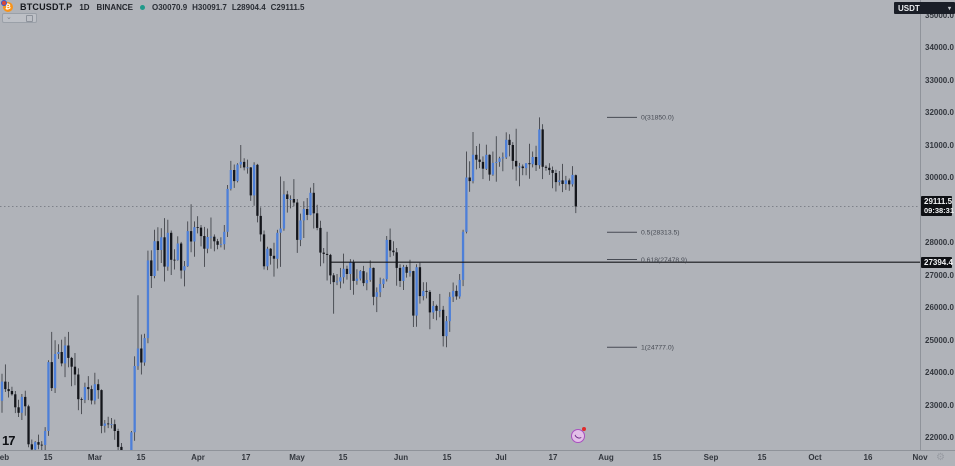 The width and height of the screenshot is (955, 466). I want to click on time-tick-month: Apr, so click(198, 457).